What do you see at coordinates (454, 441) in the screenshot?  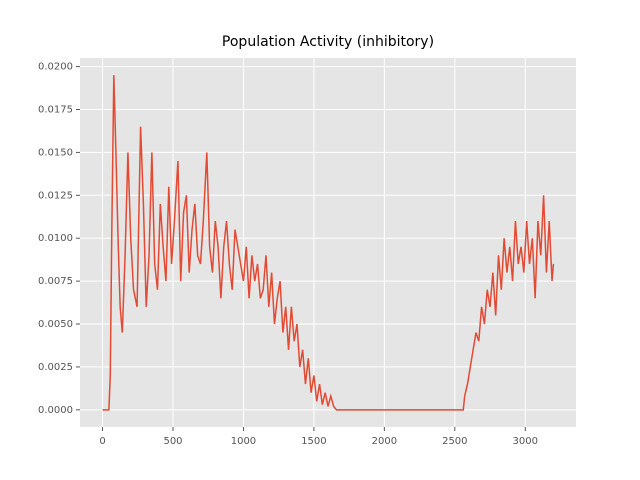 I see `x-tick-label: 2500` at bounding box center [454, 441].